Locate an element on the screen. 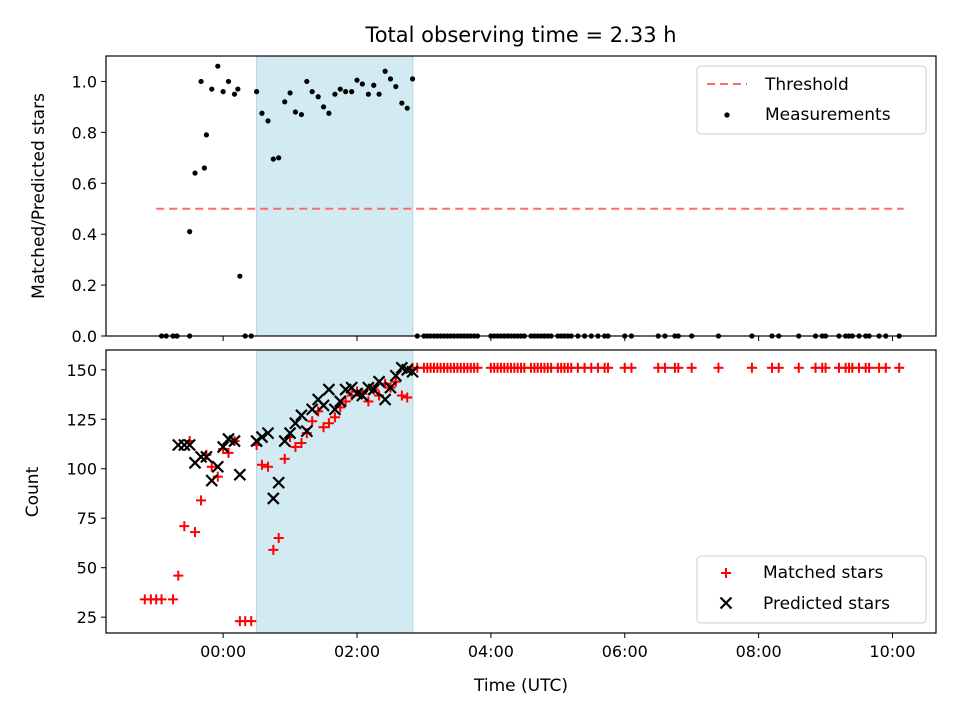  x-tick-label: 08:00 is located at coordinates (759, 651).